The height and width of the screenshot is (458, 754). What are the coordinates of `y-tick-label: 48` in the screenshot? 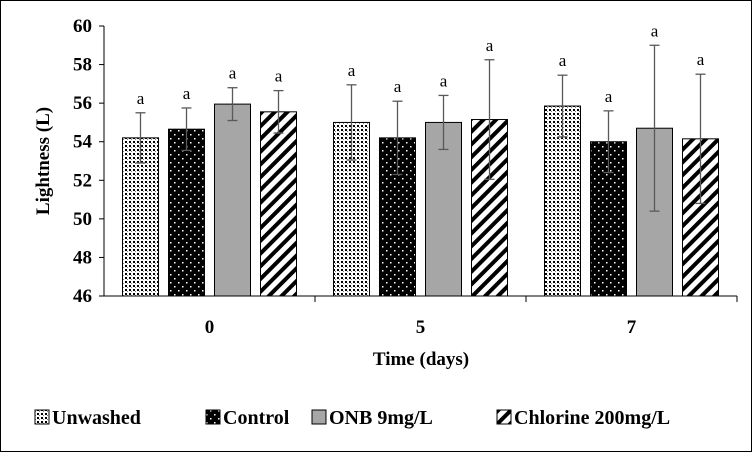 It's located at (82, 257).